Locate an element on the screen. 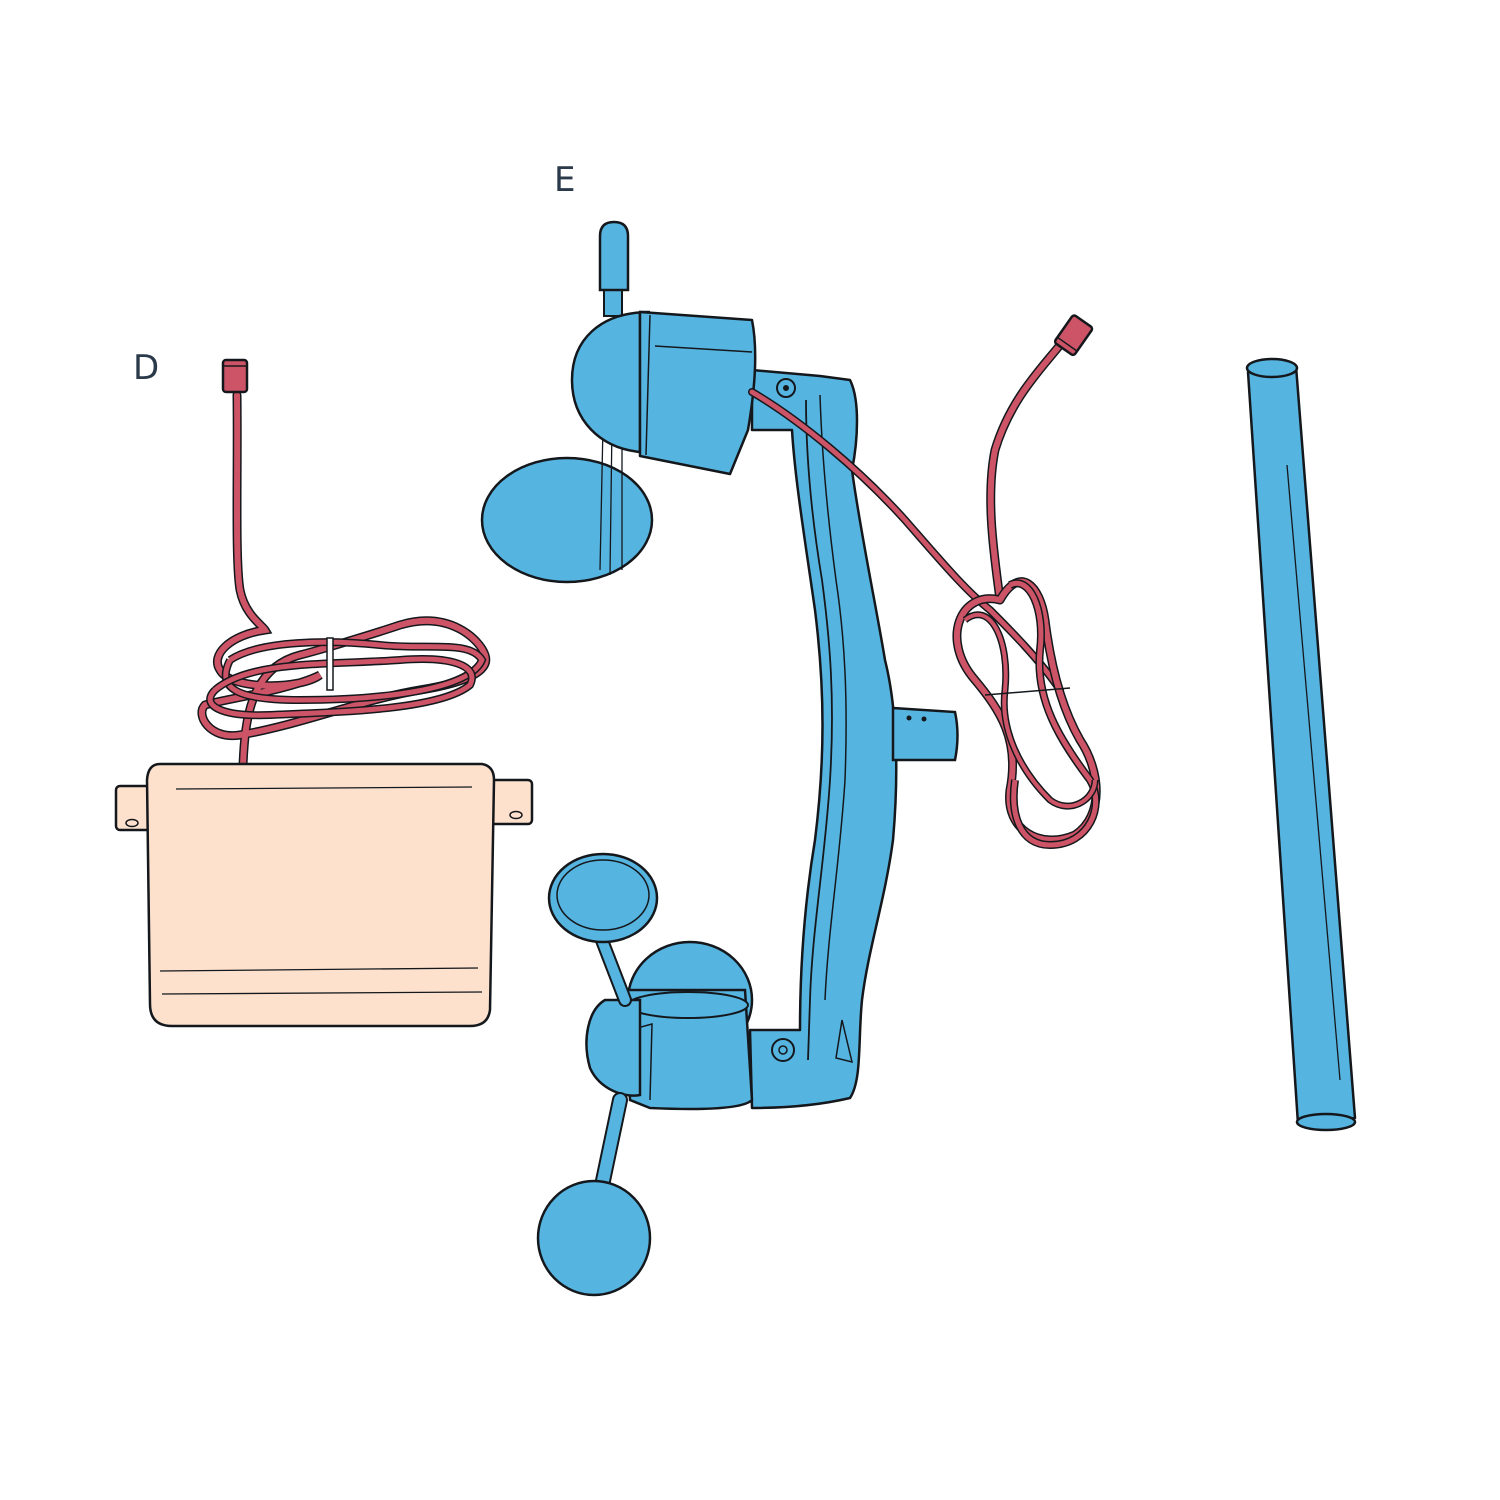  part-e-arm is located at coordinates (823, 739).